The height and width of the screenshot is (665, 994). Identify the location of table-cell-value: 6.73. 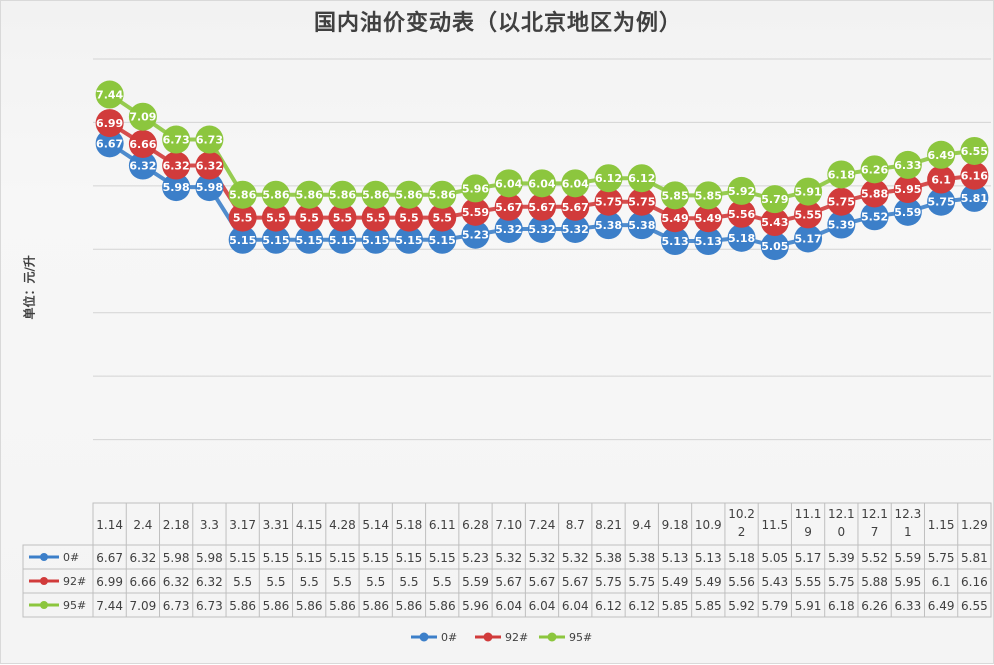
(176, 606).